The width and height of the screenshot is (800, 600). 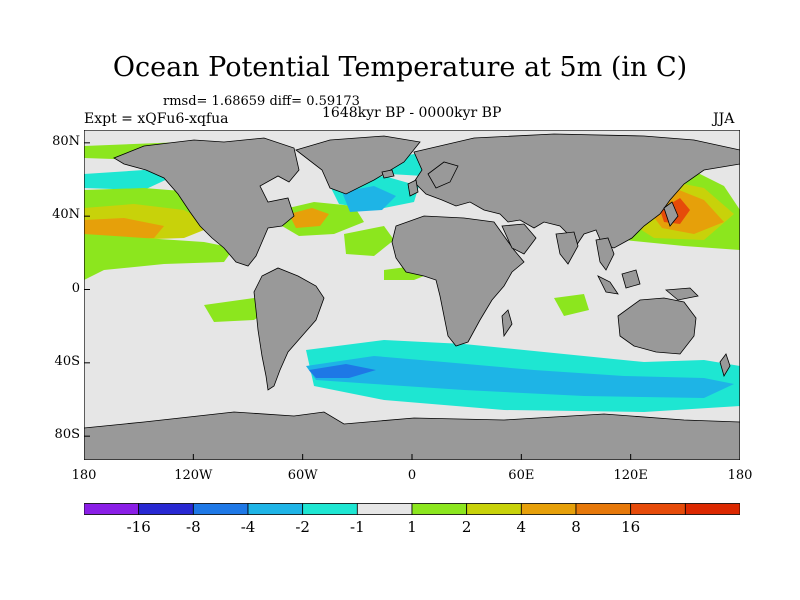 I want to click on colorbar-label: 2, so click(x=466, y=527).